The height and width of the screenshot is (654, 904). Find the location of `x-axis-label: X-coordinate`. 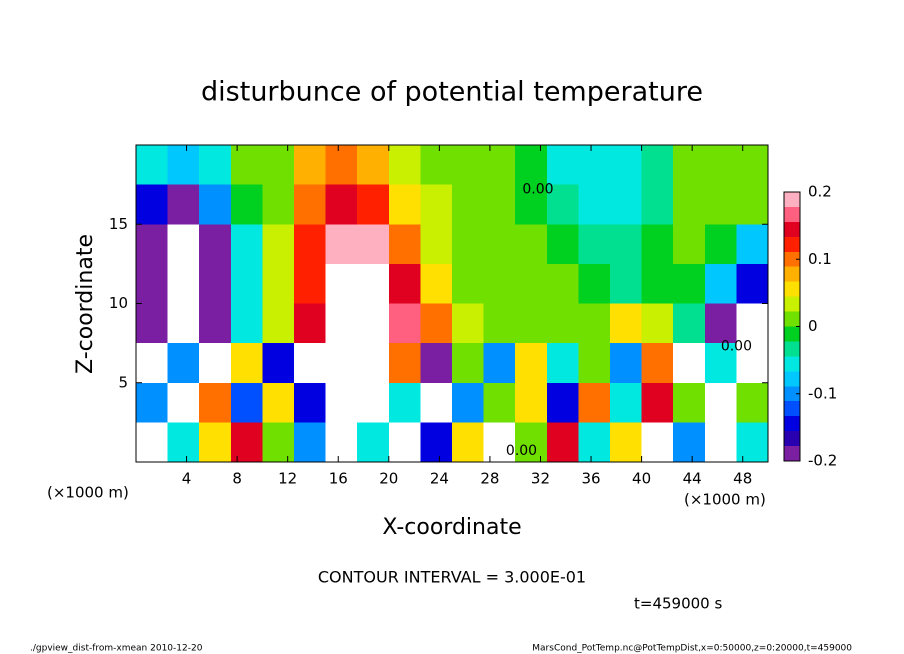

x-axis-label: X-coordinate is located at coordinates (451, 527).